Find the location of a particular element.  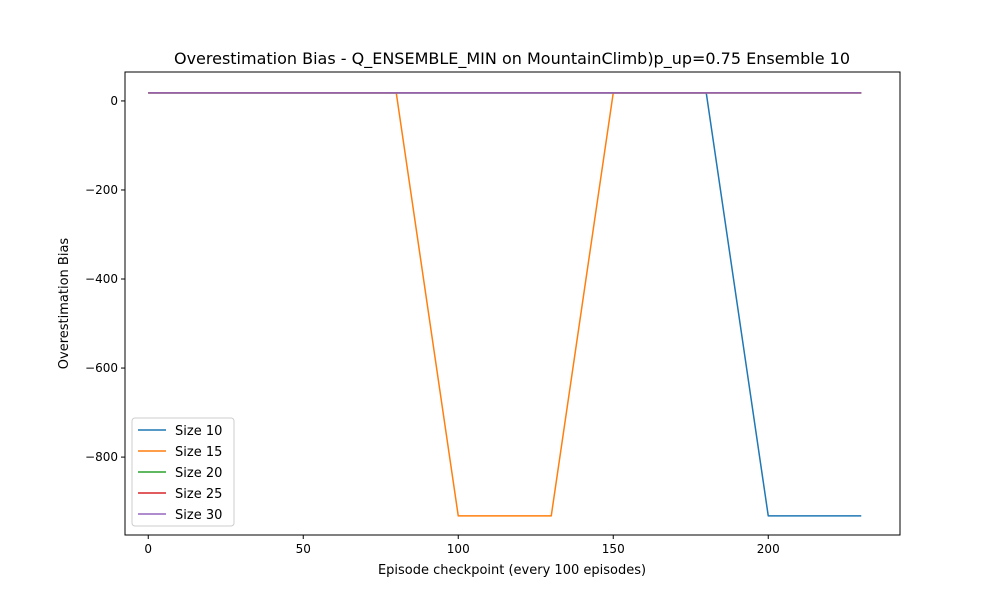

x-axis: 0 50 100 150 200 is located at coordinates (462, 545).